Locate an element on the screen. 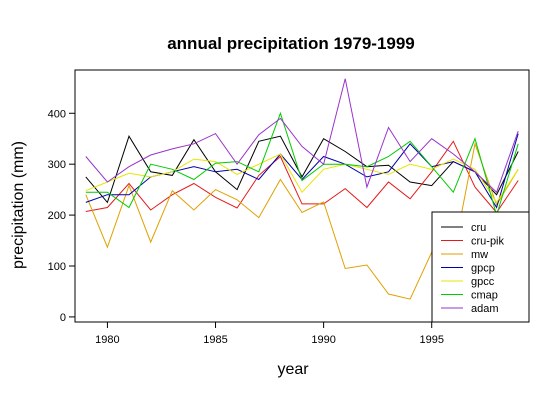 This screenshot has width=550, height=412. series-line-cru is located at coordinates (302, 169).